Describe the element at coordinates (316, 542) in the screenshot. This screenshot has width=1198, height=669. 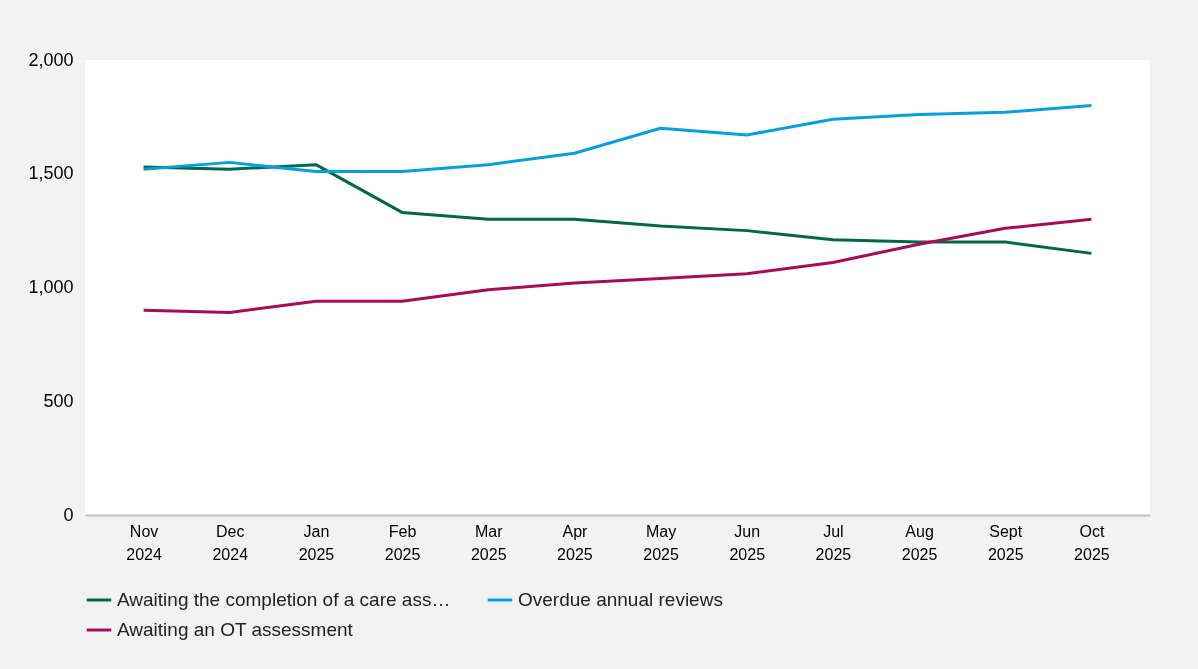
I see `x-tick-label: Jan 2025` at that location.